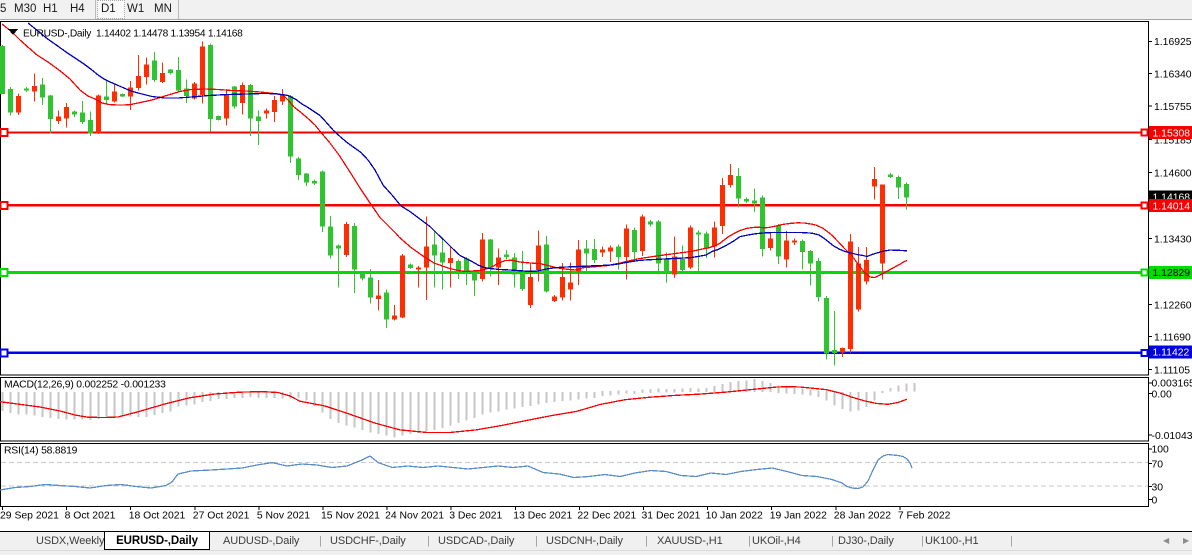  What do you see at coordinates (1171, 353) in the screenshot?
I see `svg-text: 1.11422` at bounding box center [1171, 353].